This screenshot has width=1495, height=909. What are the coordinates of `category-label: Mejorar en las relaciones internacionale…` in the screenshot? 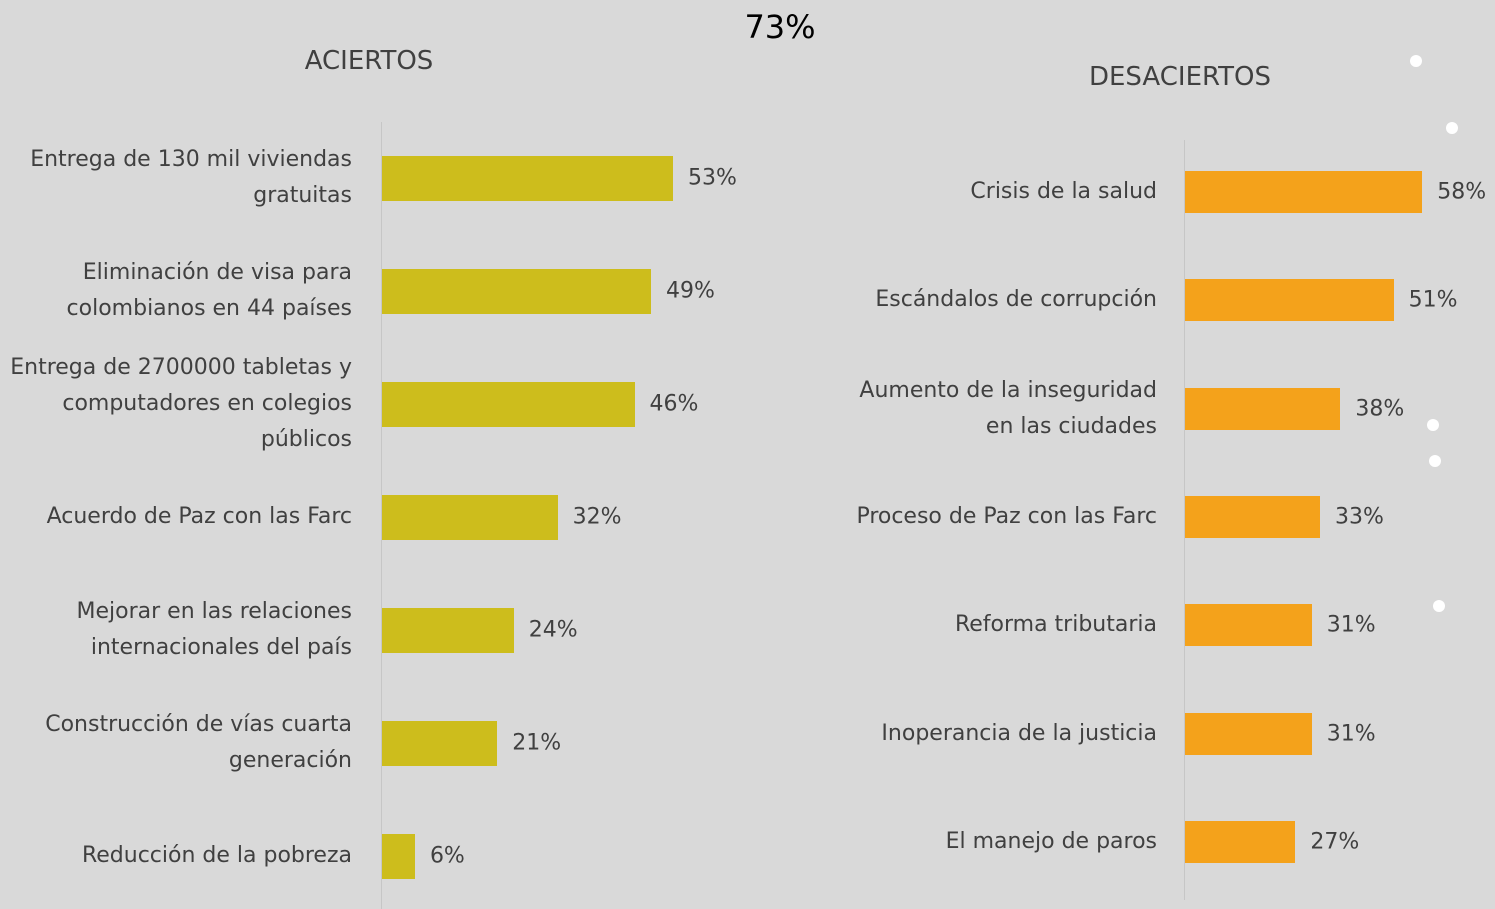 It's located at (214, 629).